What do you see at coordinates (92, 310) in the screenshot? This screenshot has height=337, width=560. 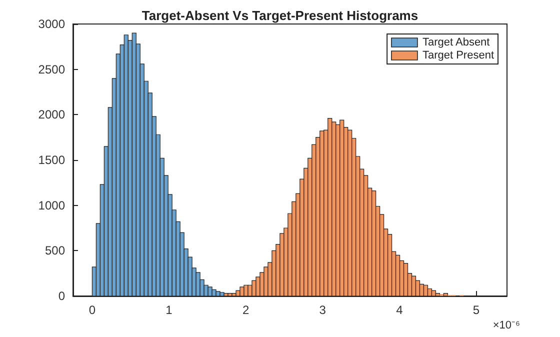 I see `x-tick-label: 0` at bounding box center [92, 310].